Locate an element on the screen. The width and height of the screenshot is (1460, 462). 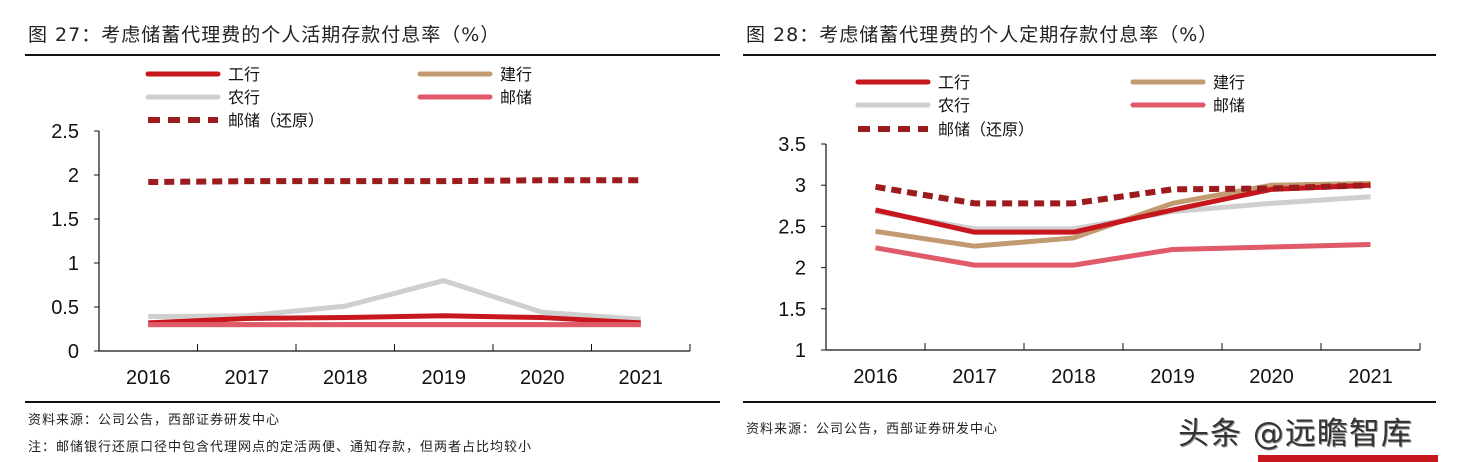
source-note-28: 资料来源：公司公告，西部证券研发中心 is located at coordinates (872, 429).